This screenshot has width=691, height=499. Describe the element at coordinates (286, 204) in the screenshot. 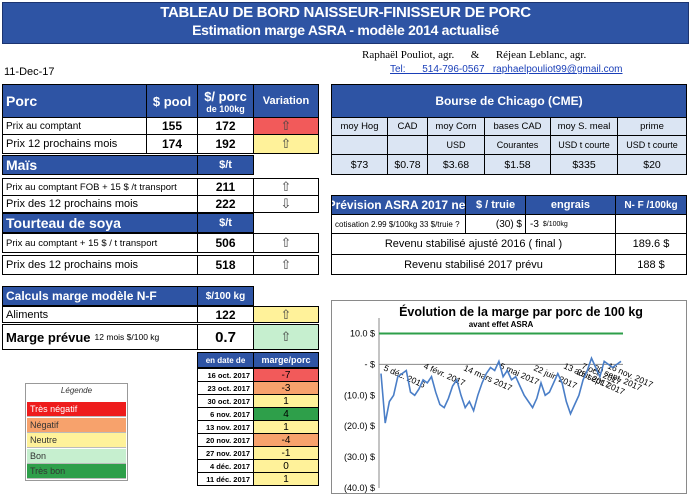

I see `mais-row-arrow-icon: ⇩` at that location.